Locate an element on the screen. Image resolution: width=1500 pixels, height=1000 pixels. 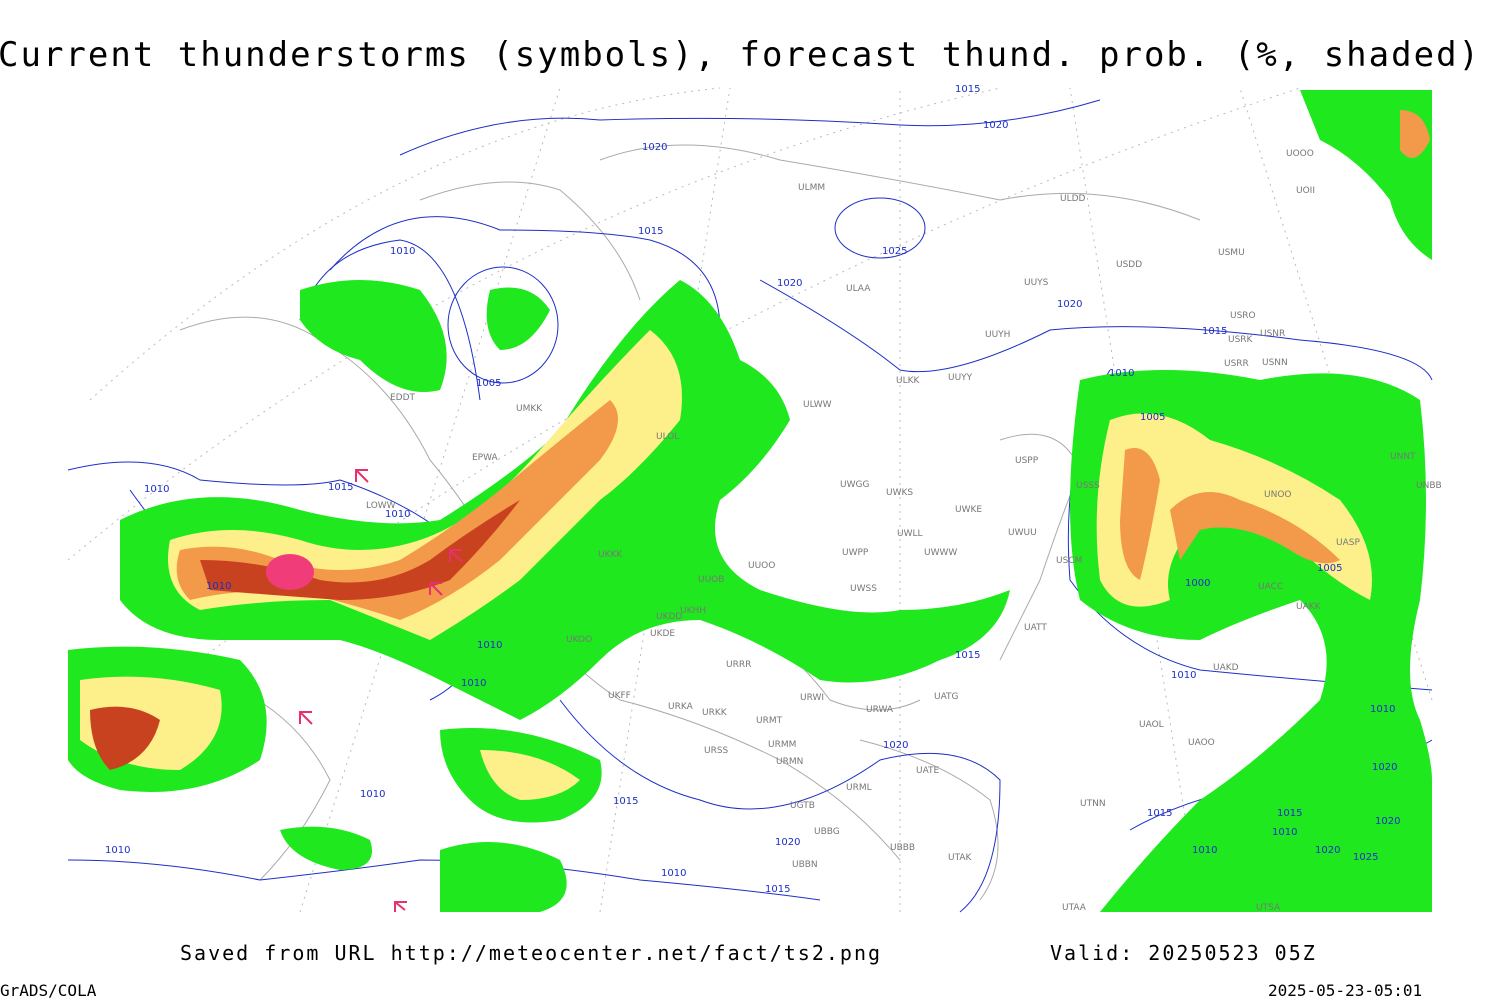
station-label: UWKS is located at coordinates (899, 493).